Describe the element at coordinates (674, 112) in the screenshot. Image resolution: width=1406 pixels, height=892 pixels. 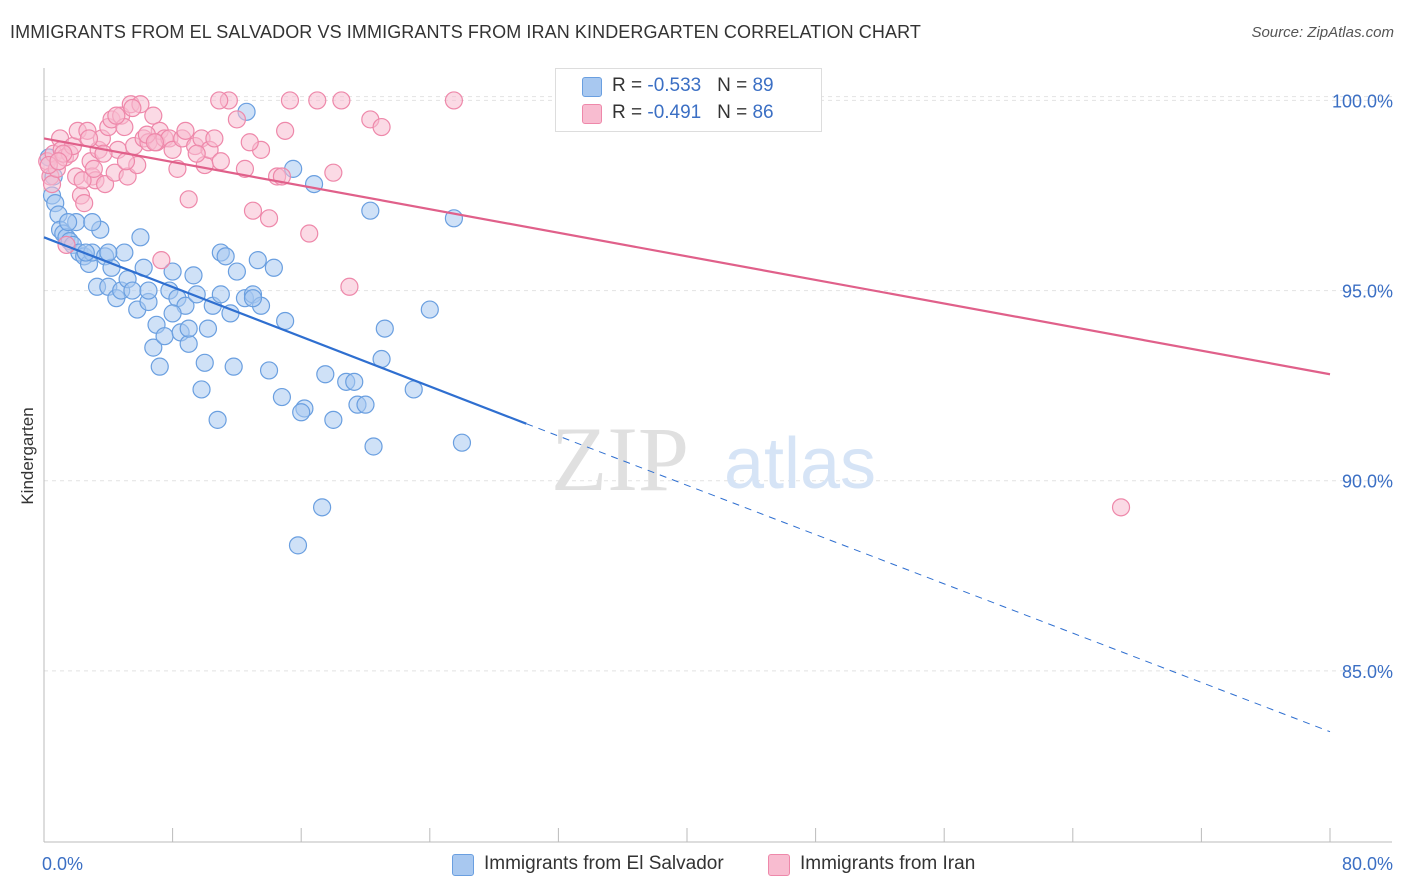
I see `legend-r-value: -0.491` at that location.